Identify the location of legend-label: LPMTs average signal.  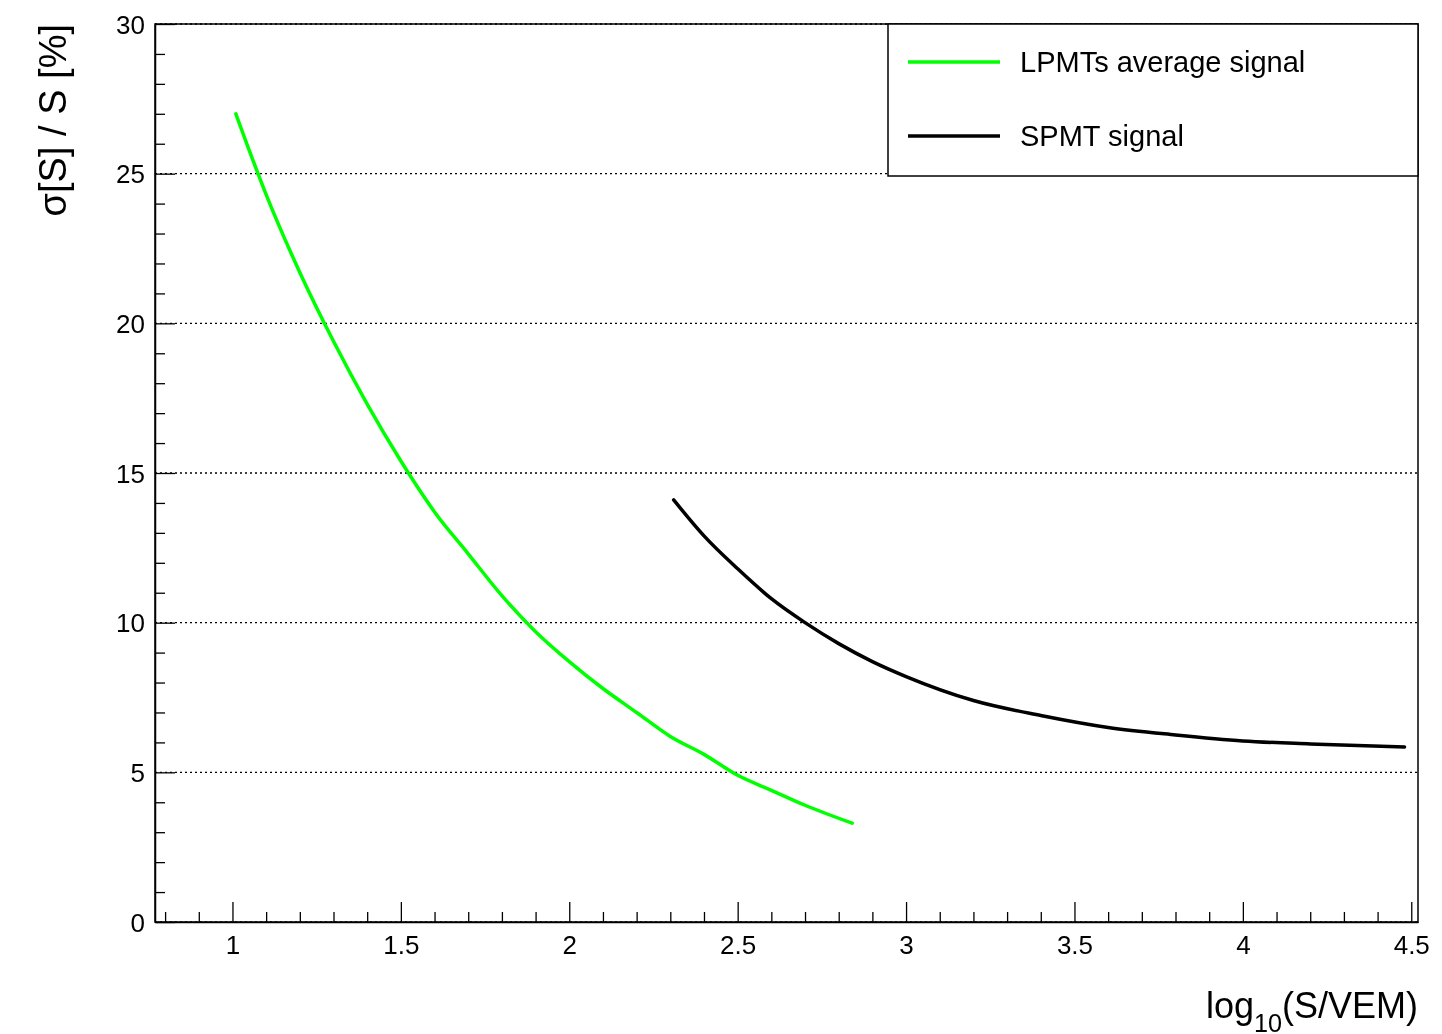
(1163, 62).